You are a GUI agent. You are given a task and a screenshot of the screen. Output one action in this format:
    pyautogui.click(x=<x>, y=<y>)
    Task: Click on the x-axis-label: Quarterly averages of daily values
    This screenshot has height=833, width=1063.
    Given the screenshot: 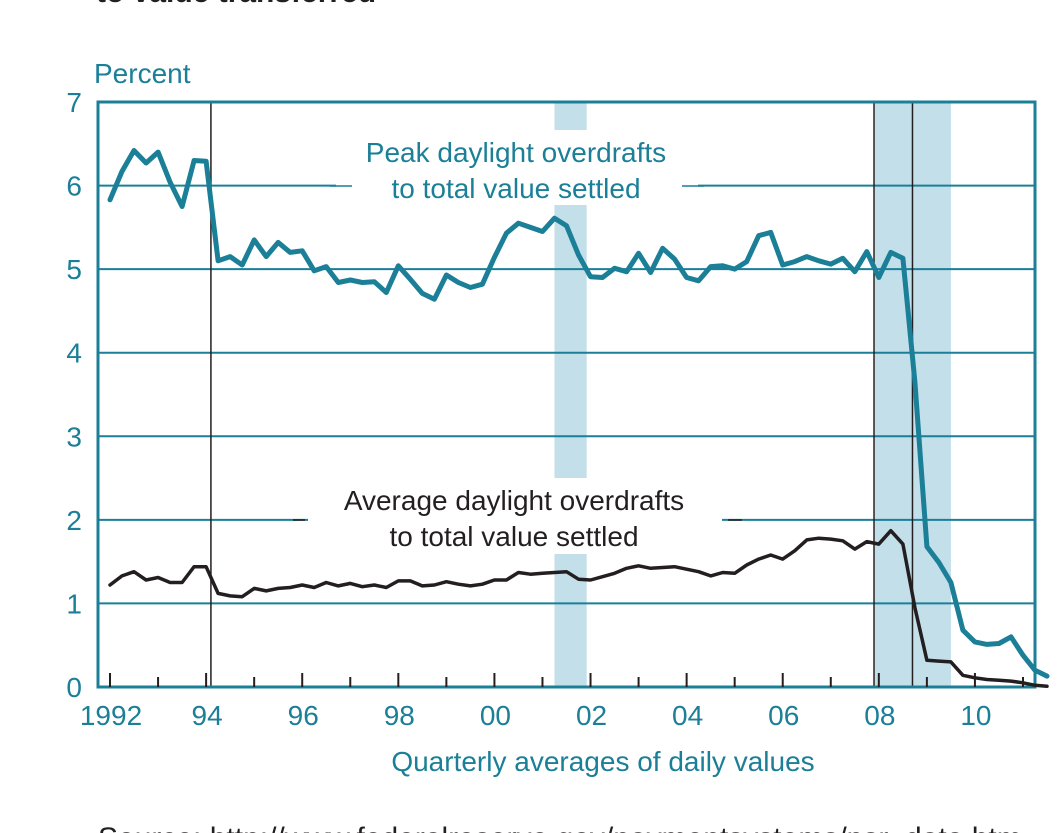 What is the action you would take?
    pyautogui.click(x=602, y=761)
    